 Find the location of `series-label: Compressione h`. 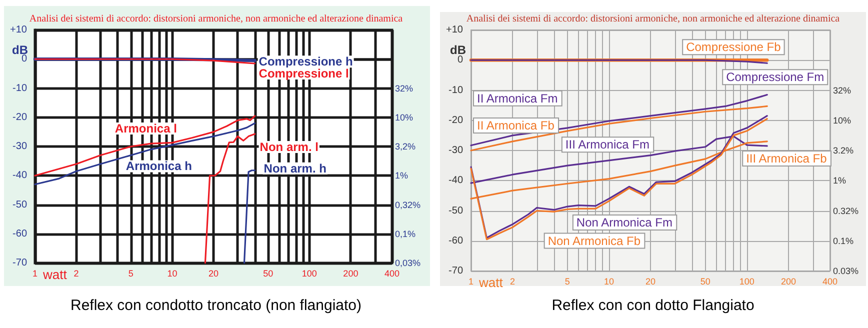

series-label: Compressione h is located at coordinates (305, 61).